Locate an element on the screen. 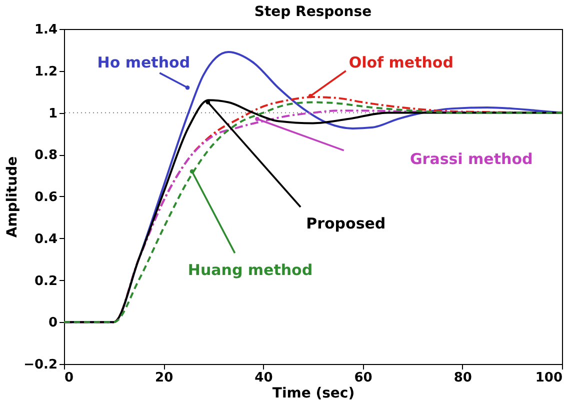  text: Proposed is located at coordinates (346, 223).